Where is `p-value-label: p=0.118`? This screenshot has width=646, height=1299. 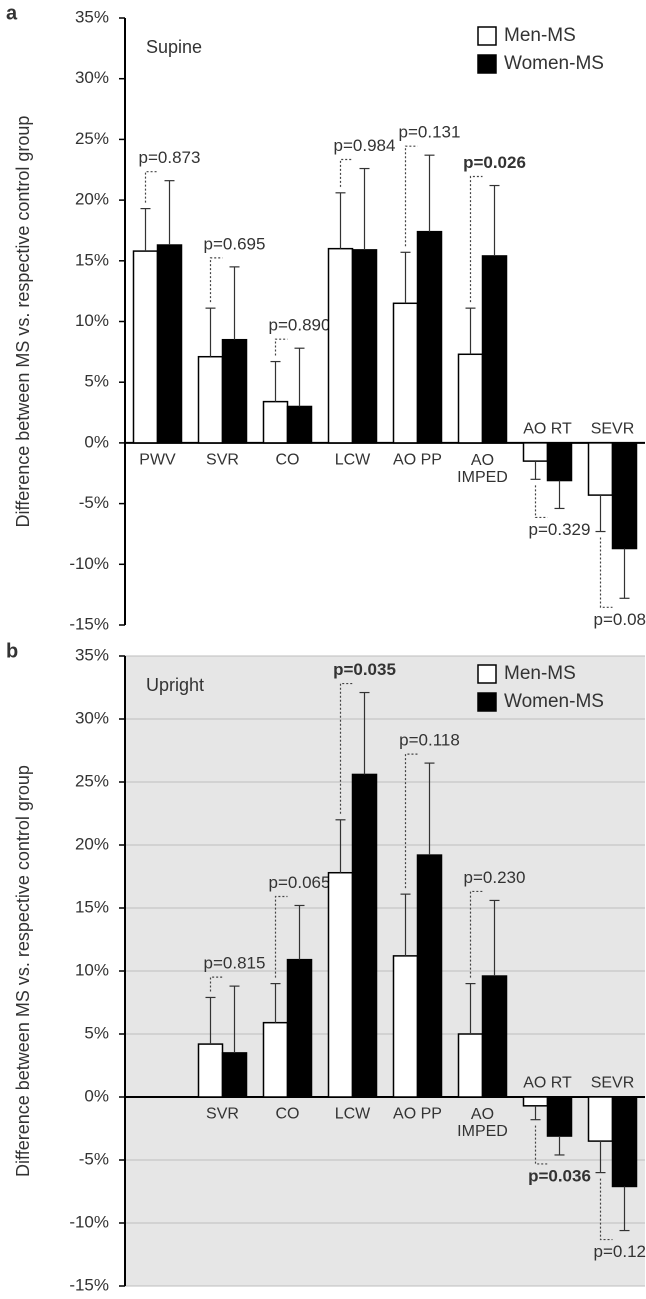 p-value-label: p=0.118 is located at coordinates (429, 740).